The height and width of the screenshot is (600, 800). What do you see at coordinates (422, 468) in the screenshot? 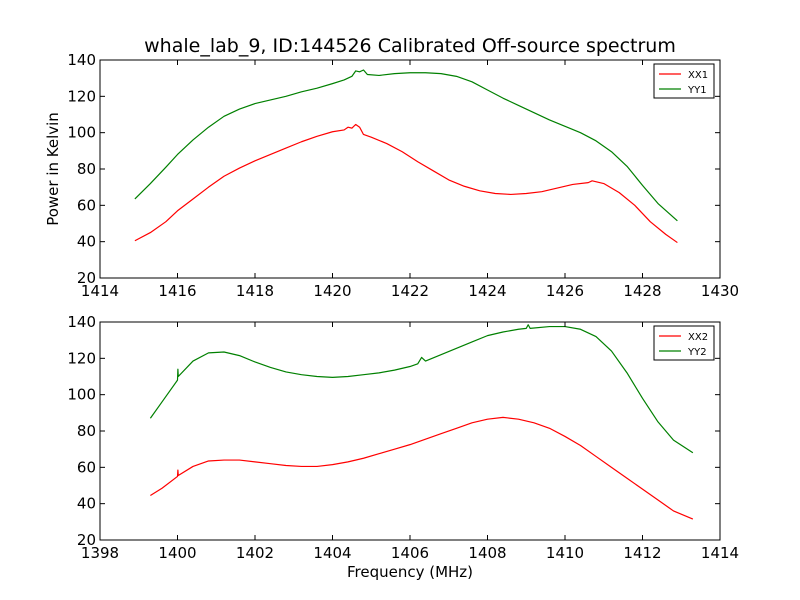
I see `series-line-xx2` at bounding box center [422, 468].